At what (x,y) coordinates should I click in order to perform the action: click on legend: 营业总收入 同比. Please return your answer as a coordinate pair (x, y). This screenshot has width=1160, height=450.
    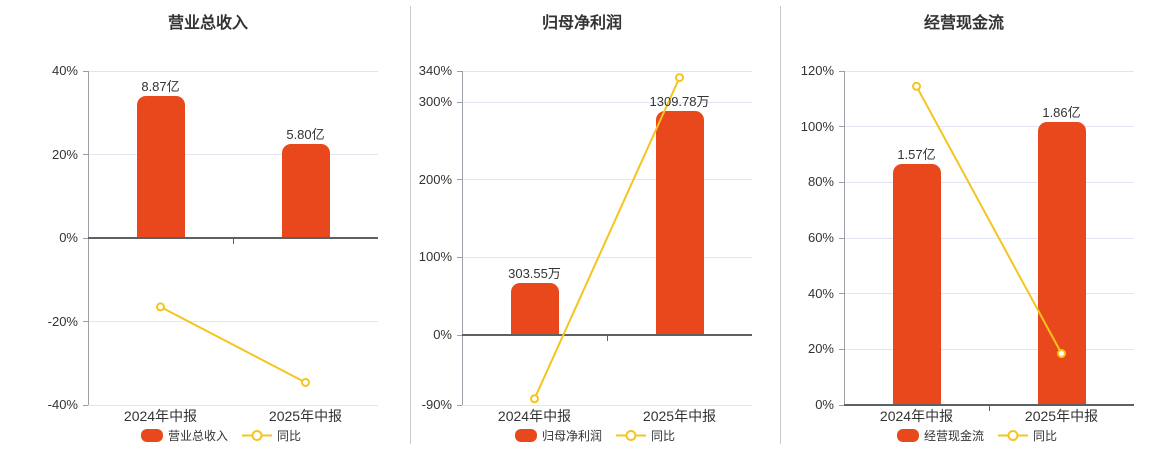
    Looking at the image, I should click on (220, 435).